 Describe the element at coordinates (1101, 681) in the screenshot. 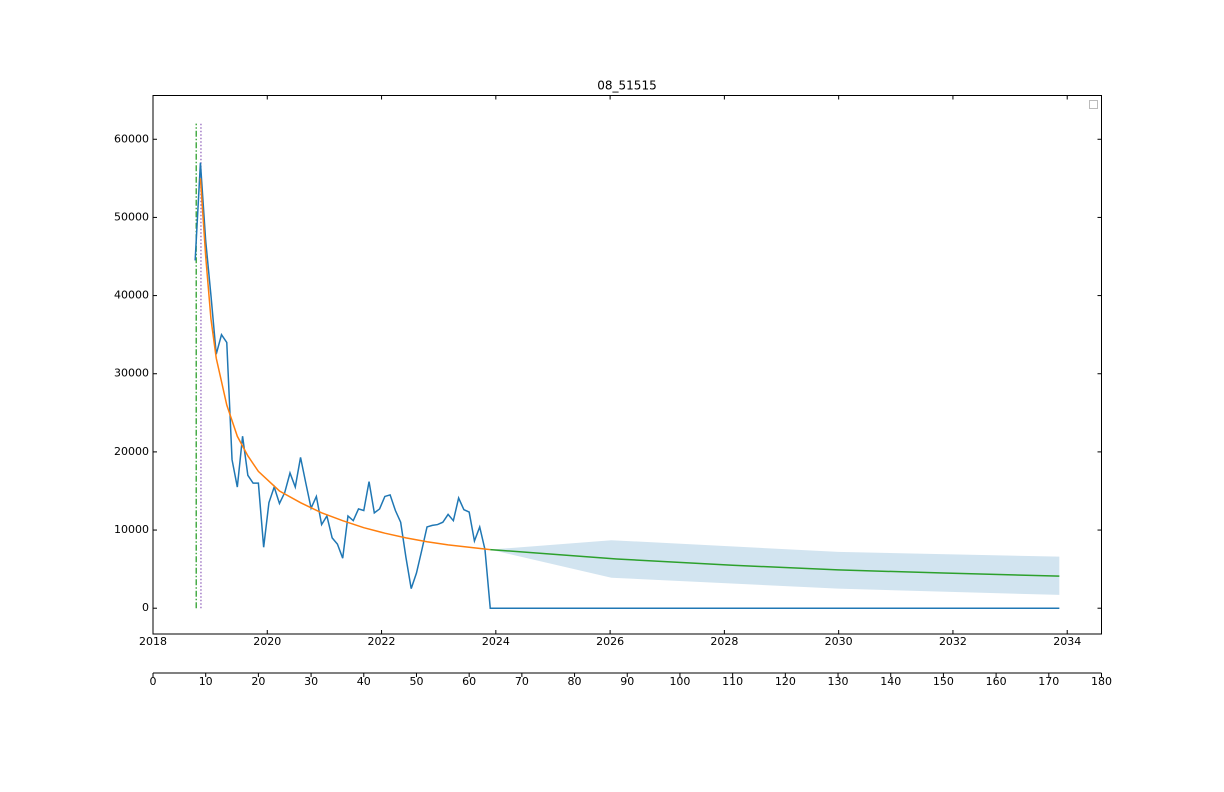

I see `x-tick-label: 180` at that location.